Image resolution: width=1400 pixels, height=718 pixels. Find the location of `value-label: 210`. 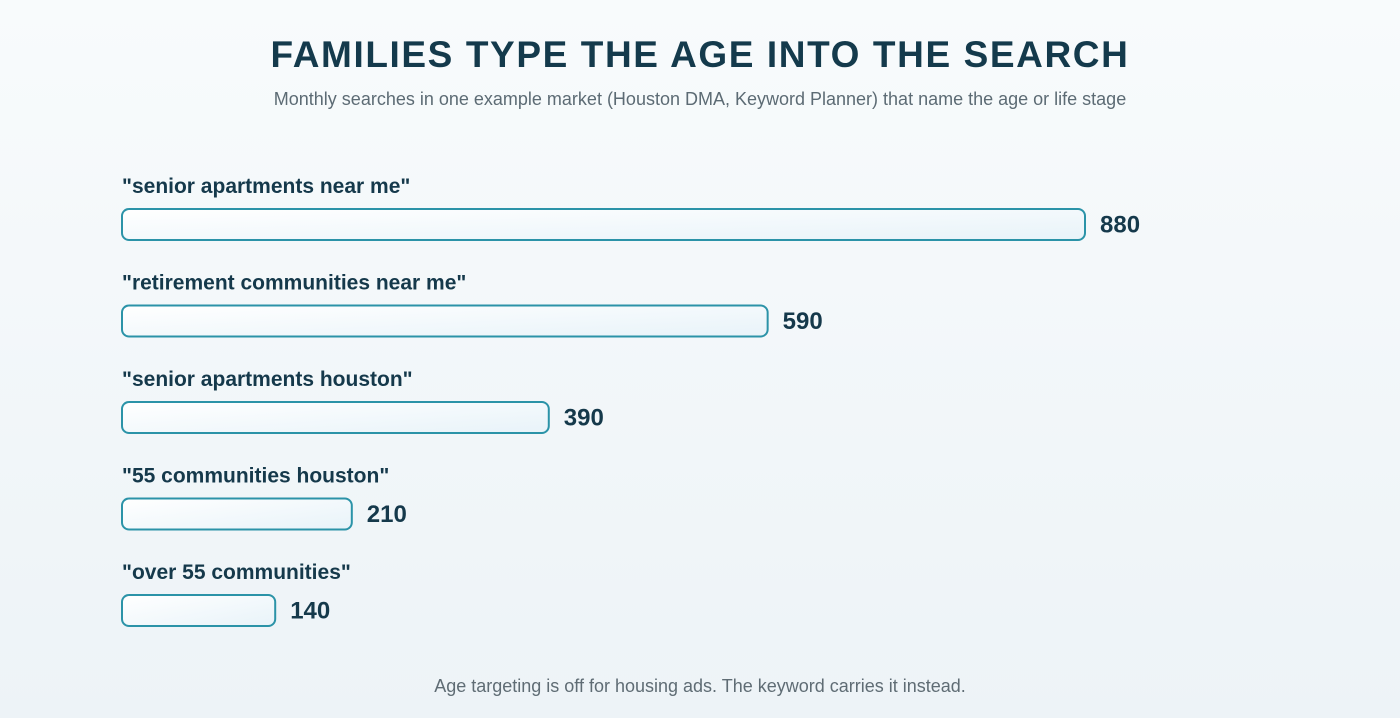

value-label: 210 is located at coordinates (387, 514).